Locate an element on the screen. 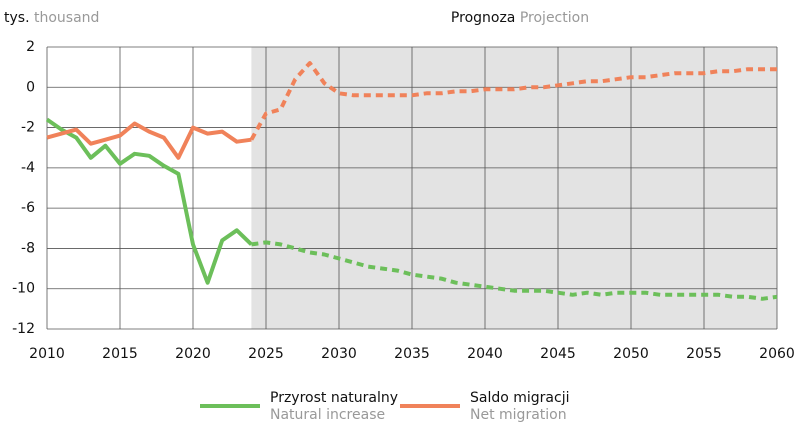 The width and height of the screenshot is (797, 425). y-axis-label: tys. thousand is located at coordinates (51, 18).